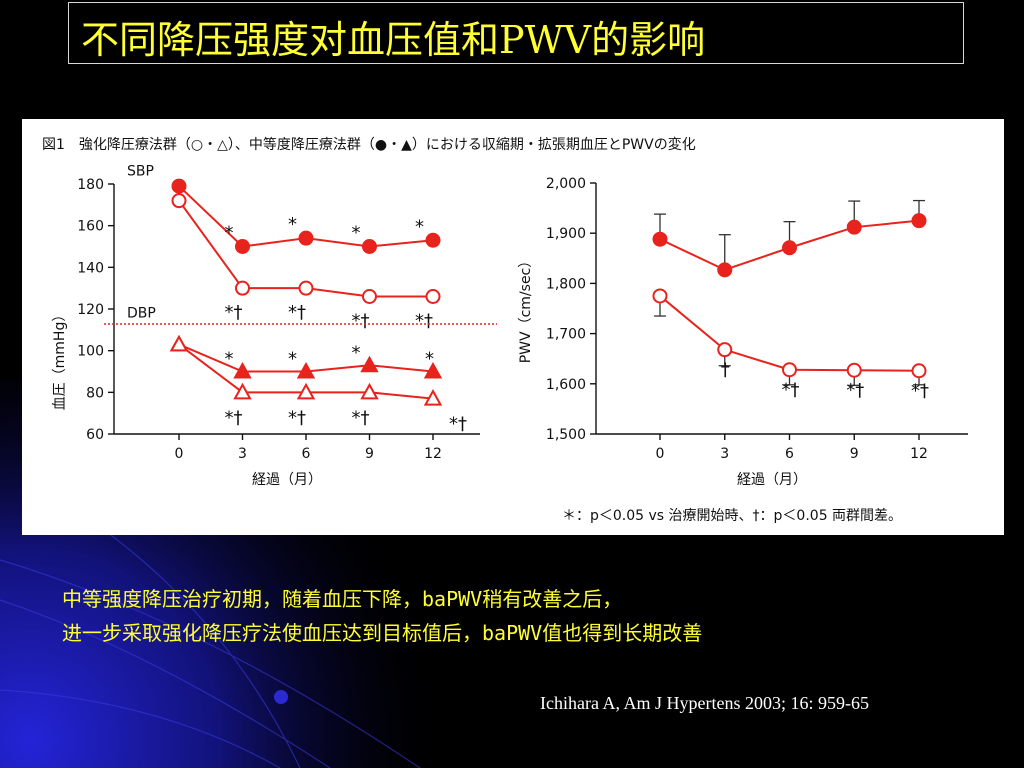 The image size is (1024, 768). I want to click on chart1-x-tick-label: 0, so click(179, 454).